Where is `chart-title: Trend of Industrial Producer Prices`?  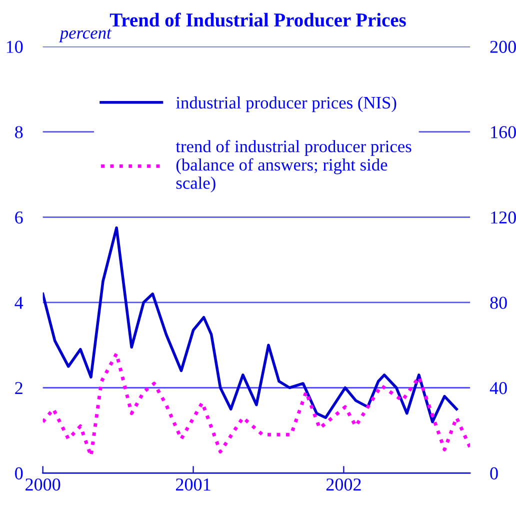
chart-title: Trend of Industrial Producer Prices is located at coordinates (258, 19).